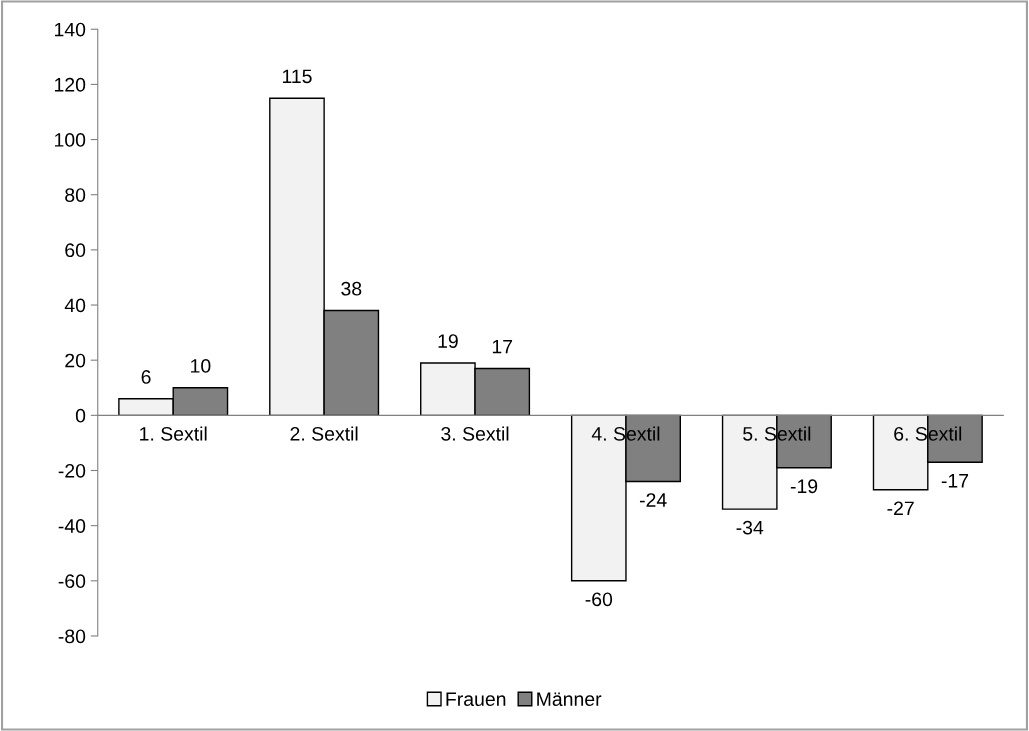 This screenshot has width=1029, height=731. Describe the element at coordinates (475, 433) in the screenshot. I see `x-tick-label: 3. Sextil` at that location.